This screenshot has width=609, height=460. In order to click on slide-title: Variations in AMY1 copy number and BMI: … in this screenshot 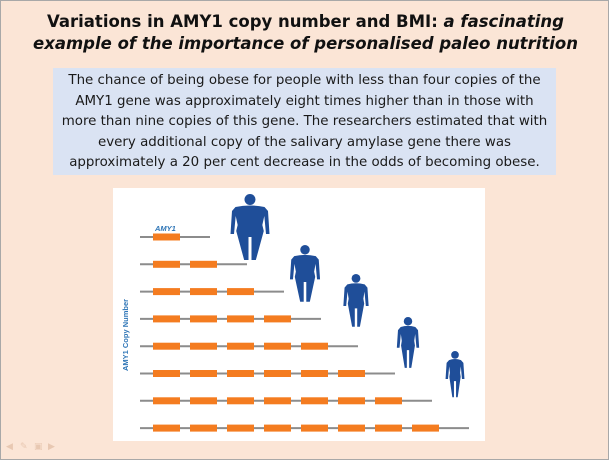, I will do `click(305, 33)`.